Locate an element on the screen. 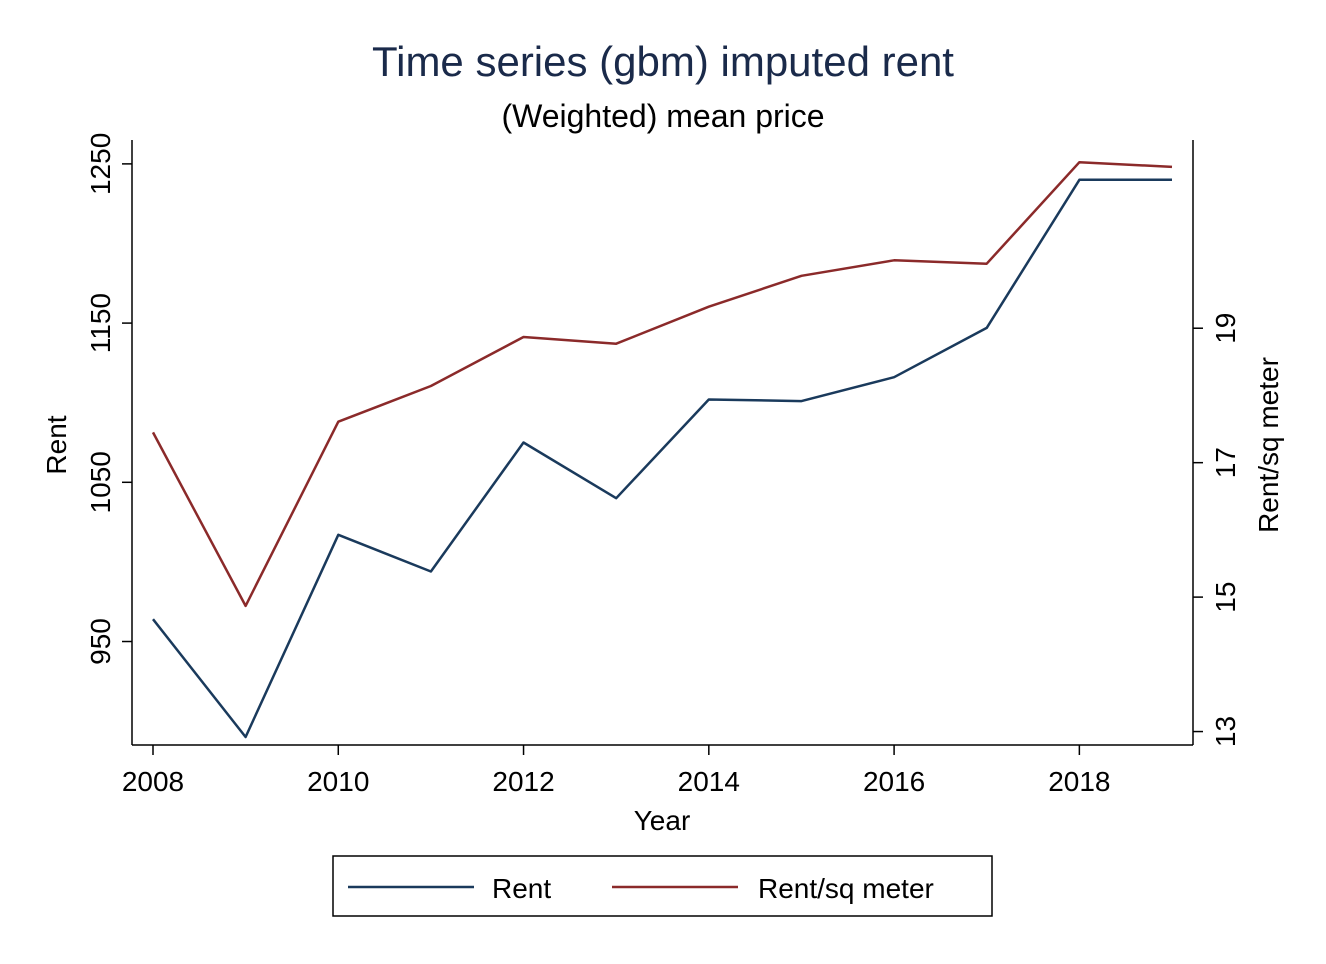 The height and width of the screenshot is (964, 1326). x-tick-label: 2012 is located at coordinates (523, 781).